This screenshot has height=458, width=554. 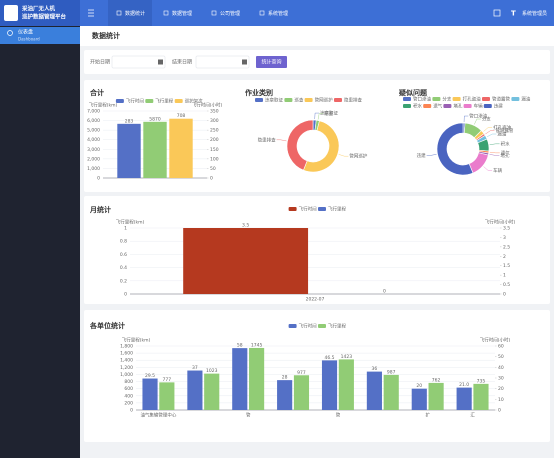 What do you see at coordinates (93, 121) in the screenshot?
I see `y-tick-label: 6,000` at bounding box center [93, 121].